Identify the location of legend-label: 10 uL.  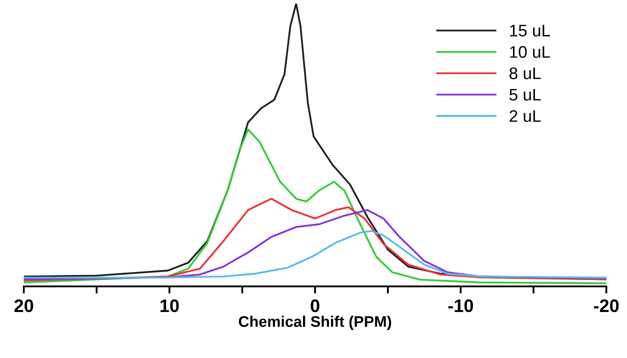
(530, 52).